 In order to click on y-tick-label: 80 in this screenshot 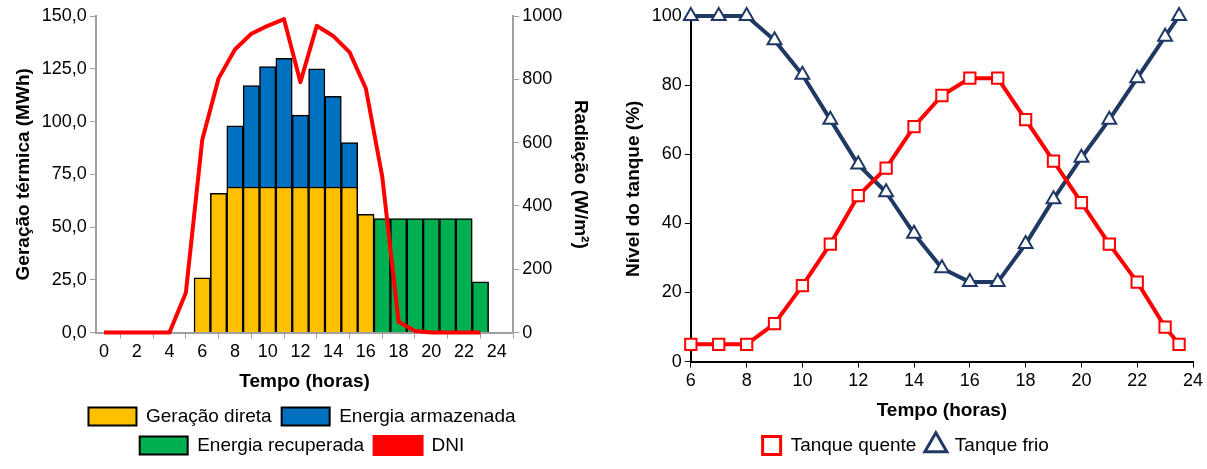, I will do `click(671, 84)`.